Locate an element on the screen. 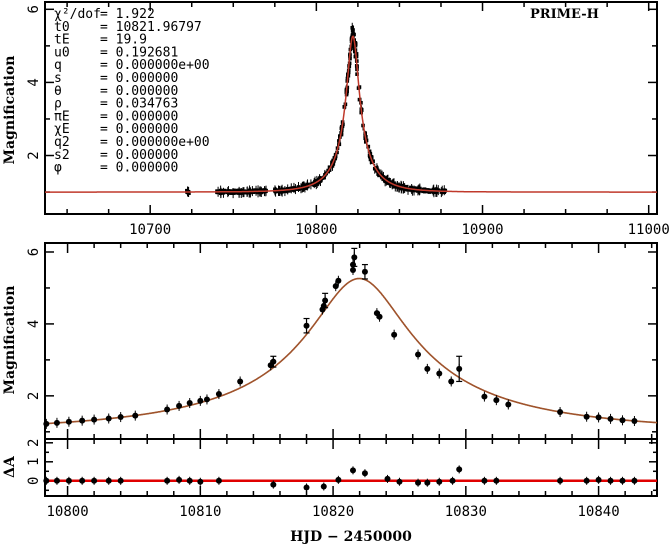  x-tick-label: 10830 is located at coordinates (466, 512).